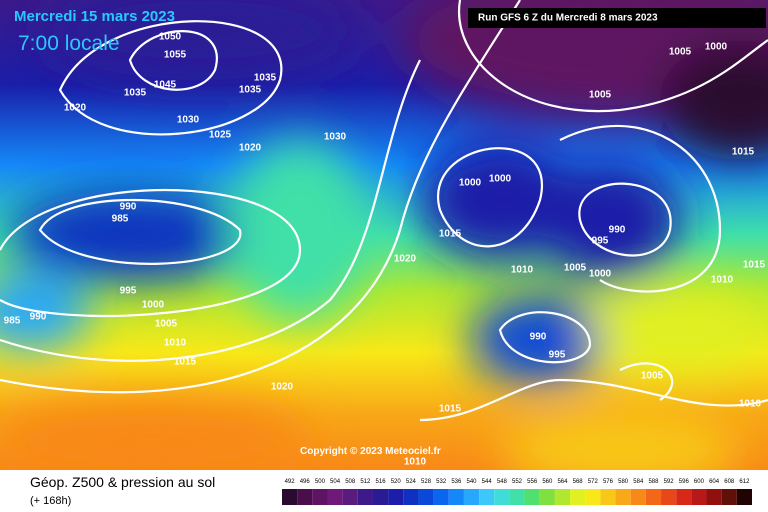 The image size is (768, 512). Describe the element at coordinates (684, 482) in the screenshot. I see `scale-label: 596` at that location.